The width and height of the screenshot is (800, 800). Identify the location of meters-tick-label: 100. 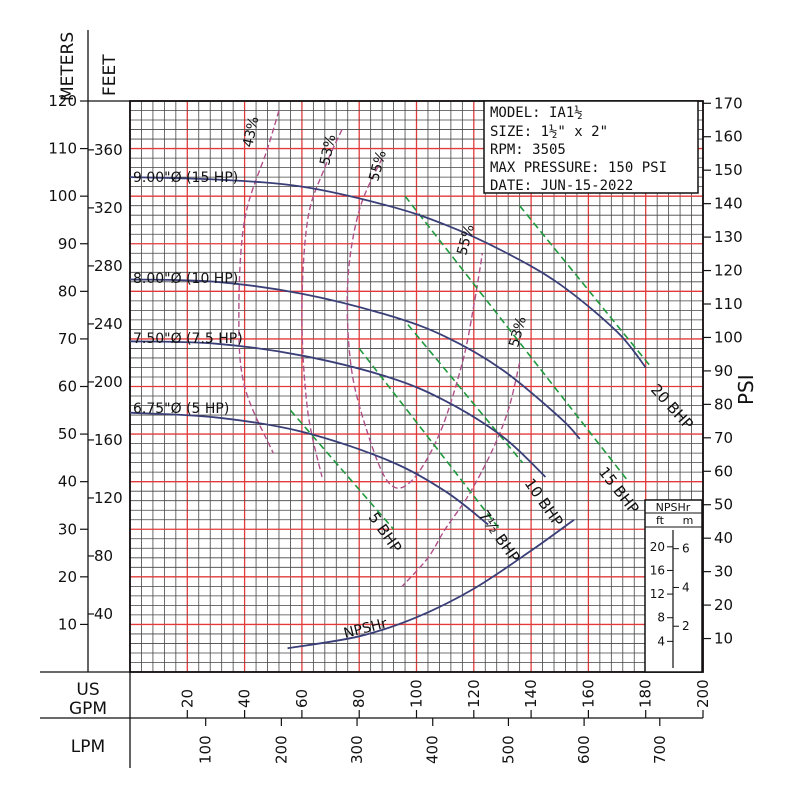
(62, 196).